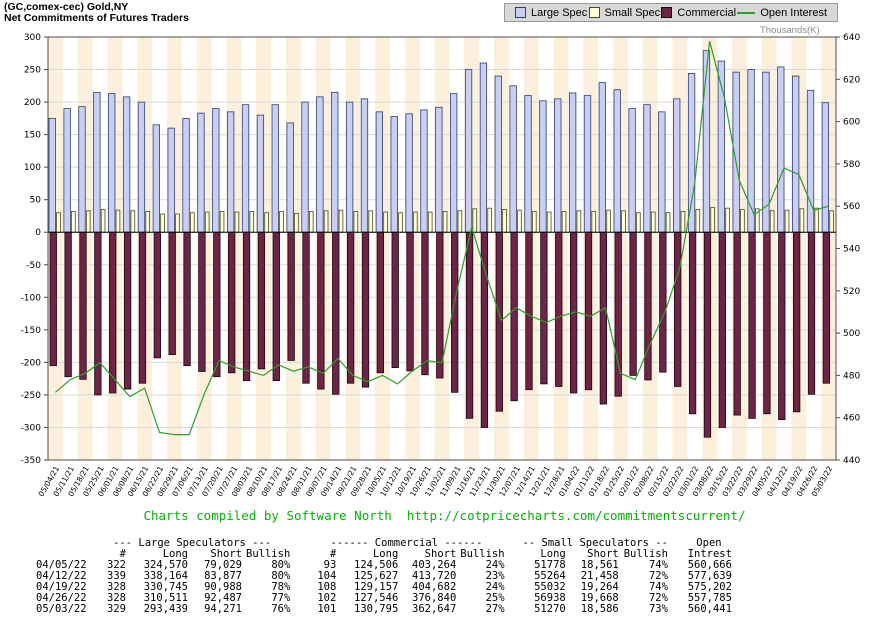  Describe the element at coordinates (66, 7) in the screenshot. I see `chart-title-line1: (GC,comex-cec) Gold,NY` at that location.